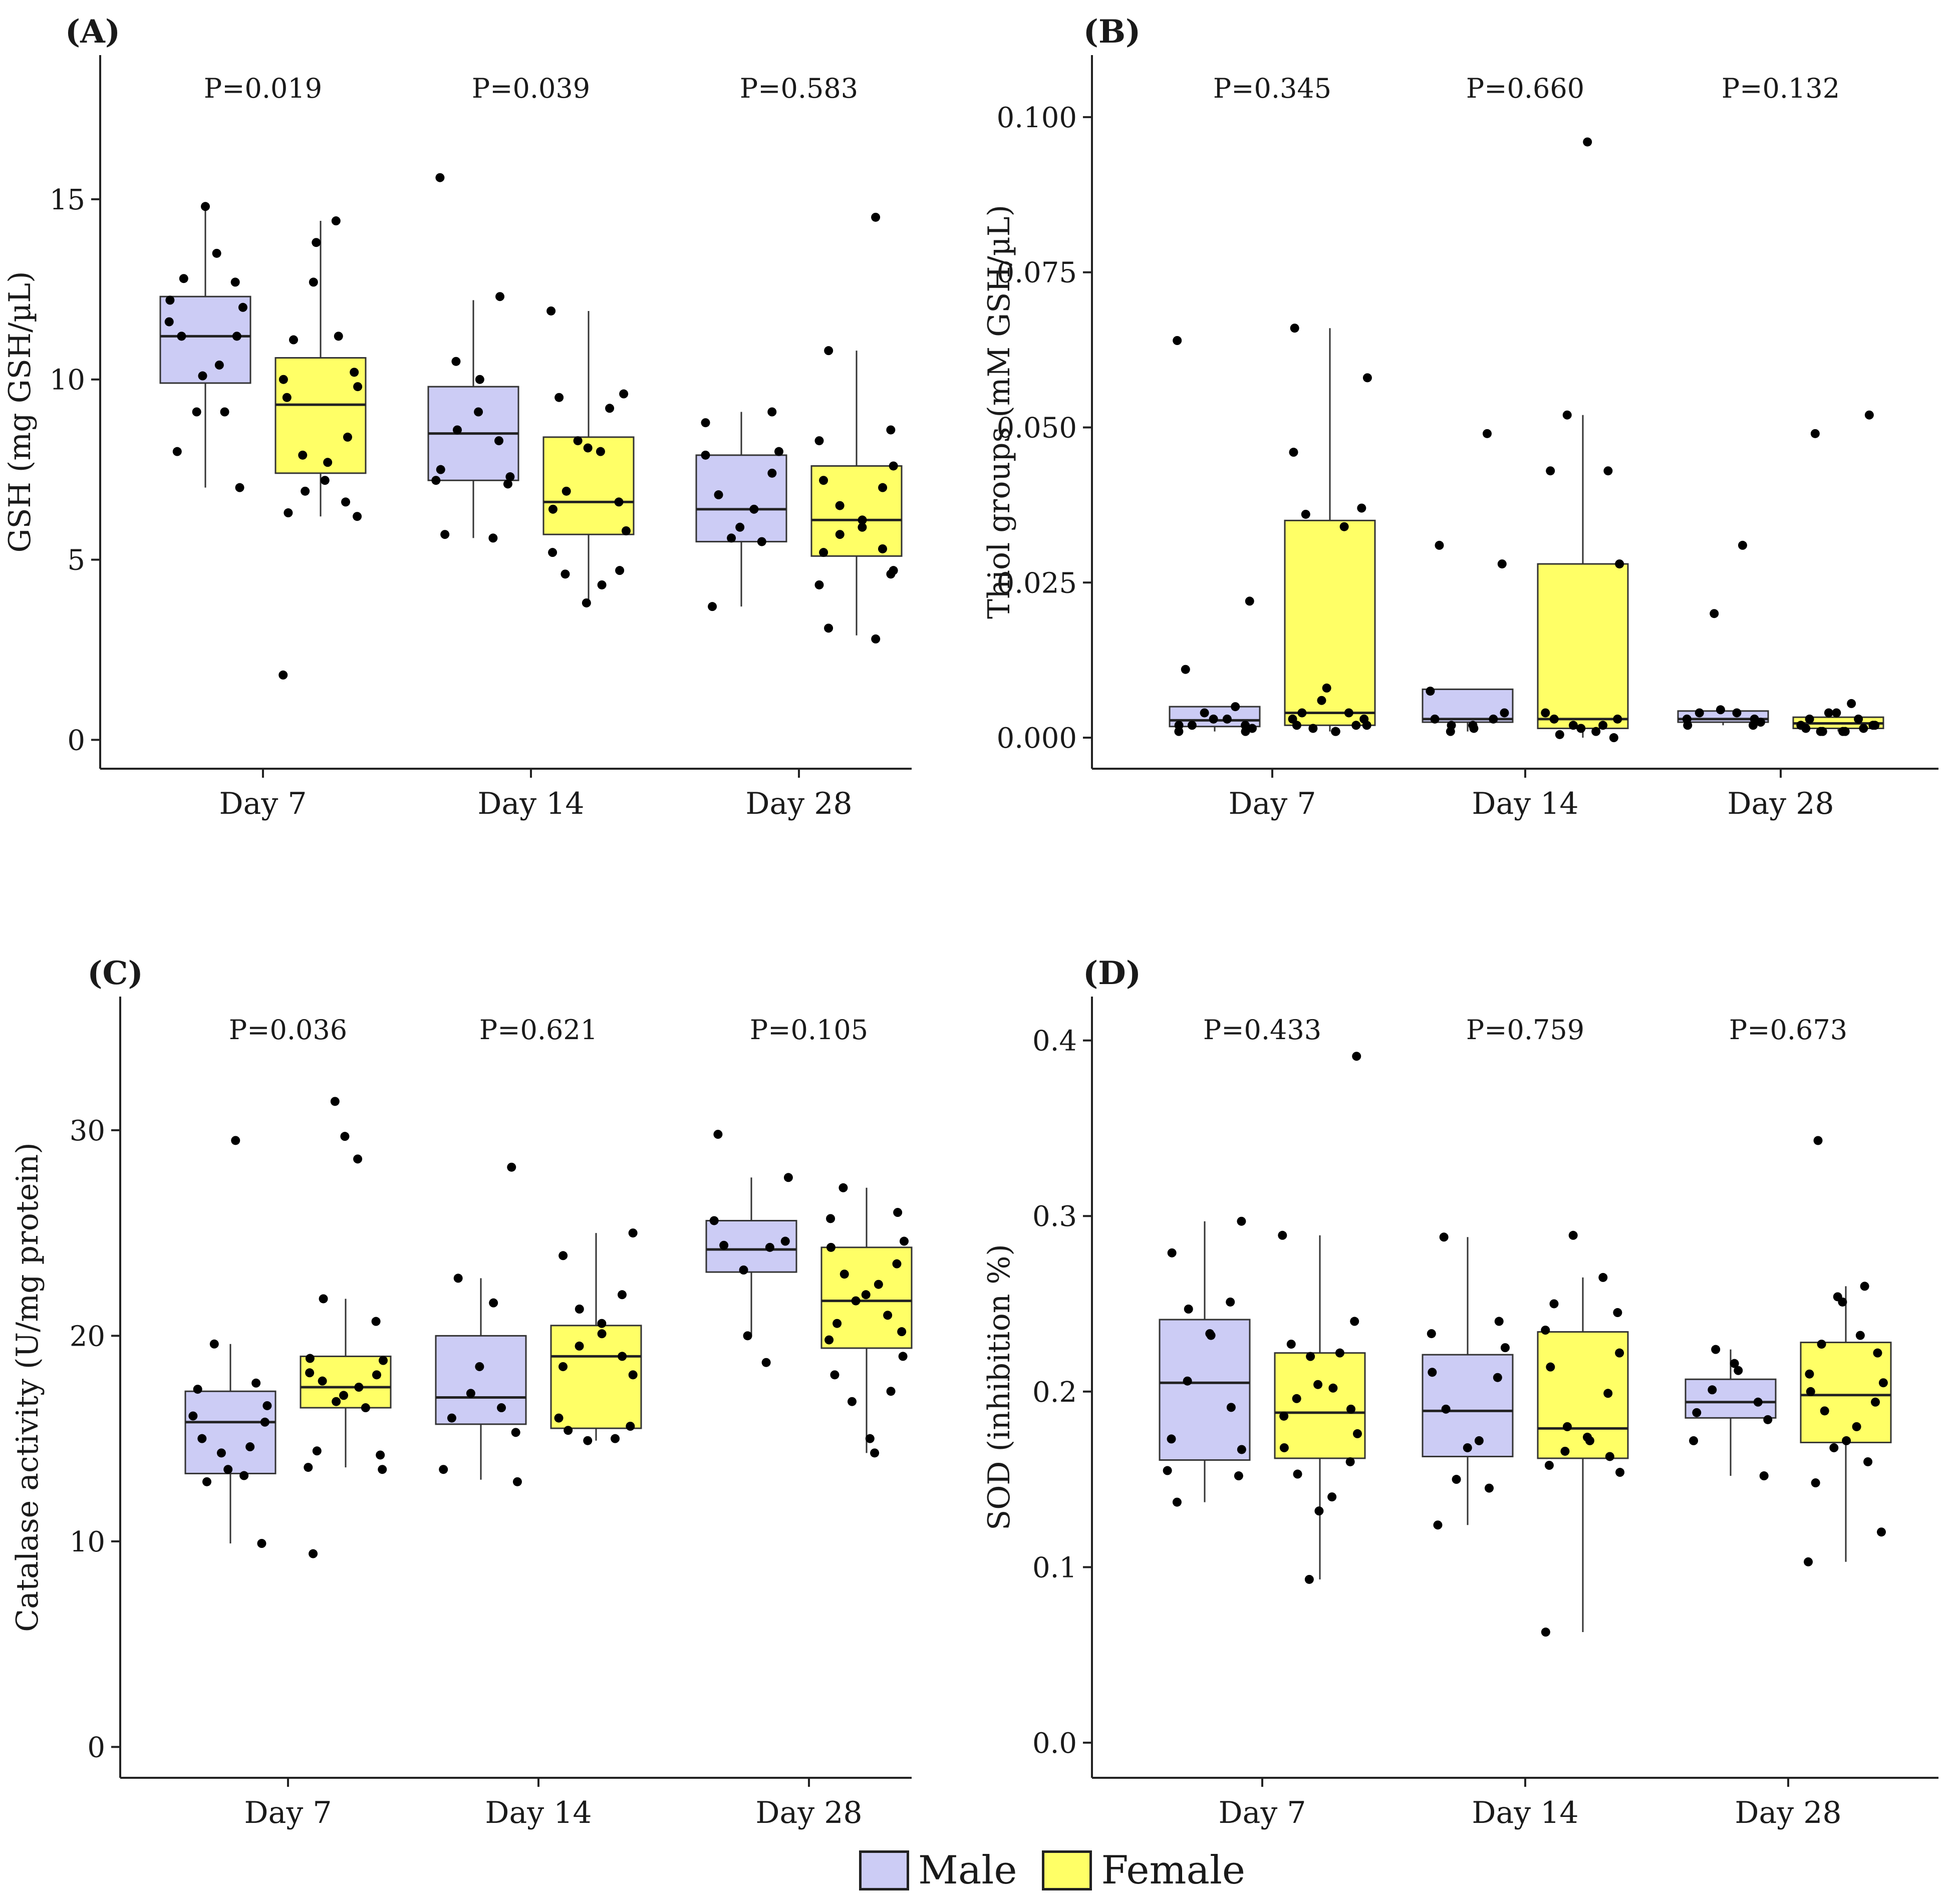 The image size is (1951, 1904). Describe the element at coordinates (1067, 1870) in the screenshot. I see `legend-swatch-female` at that location.